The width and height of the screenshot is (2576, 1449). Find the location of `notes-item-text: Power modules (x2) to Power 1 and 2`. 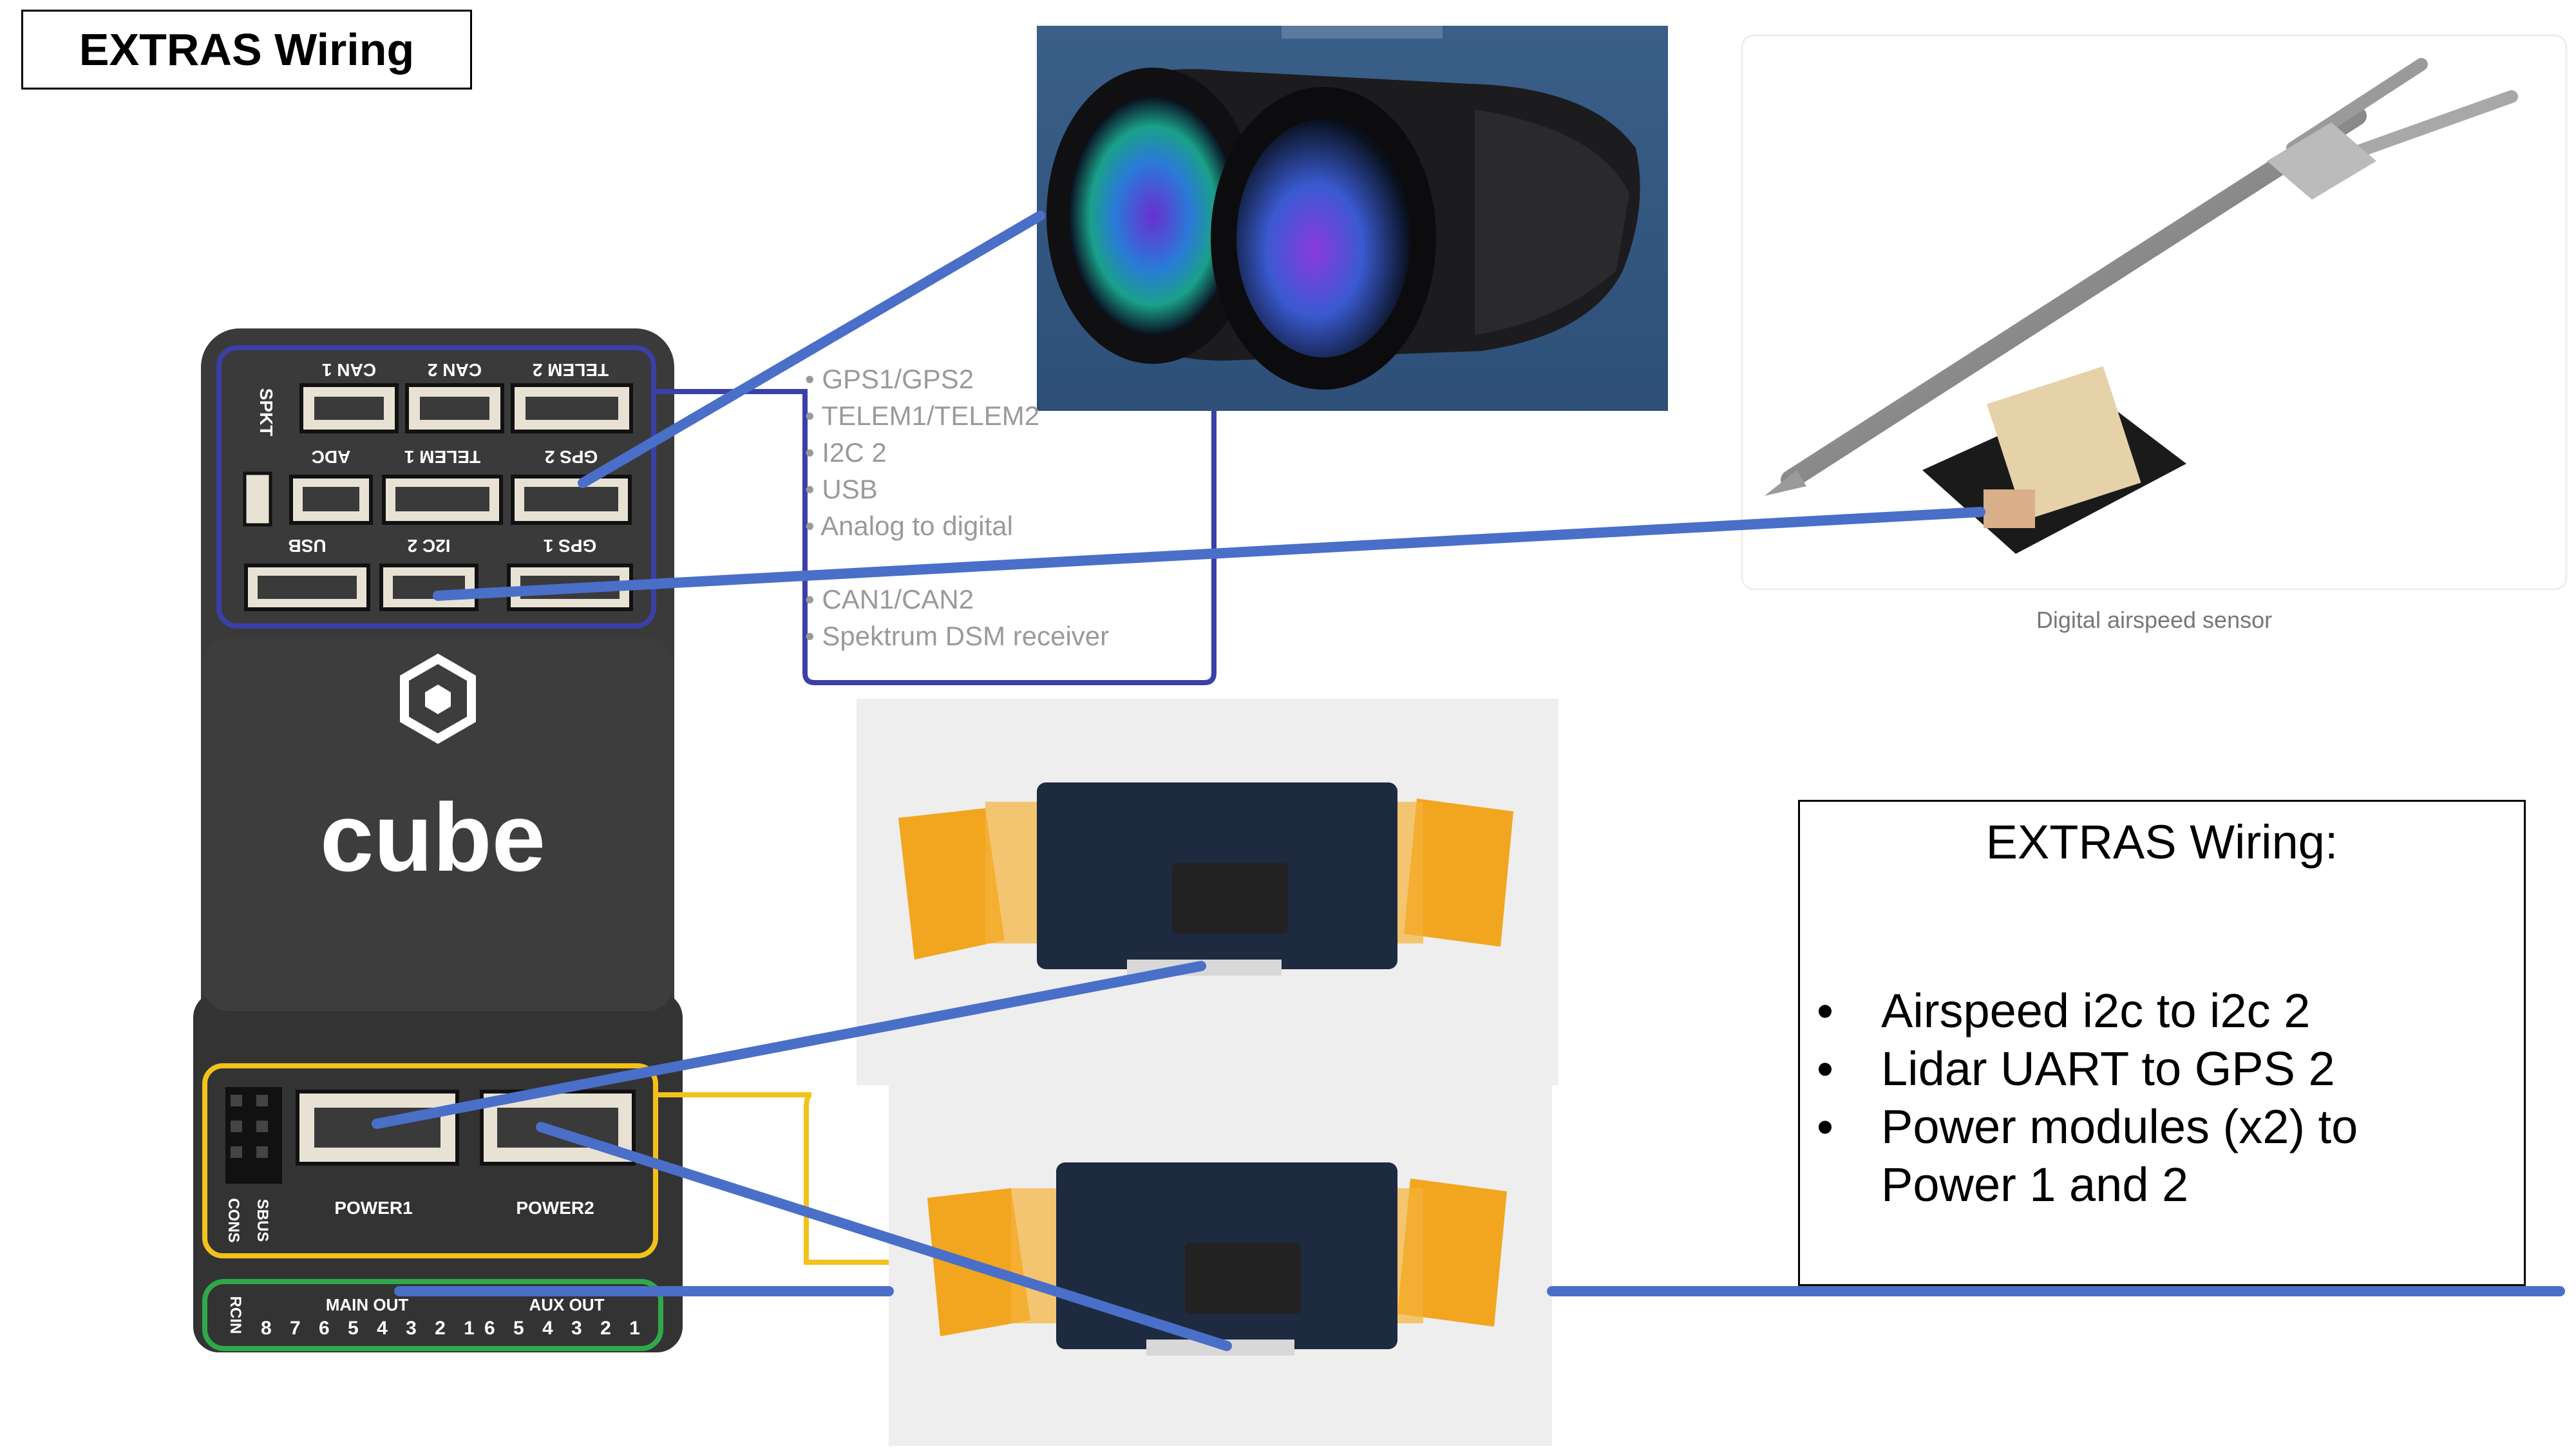

notes-item-text: Power modules (x2) to Power 1 and 2 is located at coordinates (2119, 1156).